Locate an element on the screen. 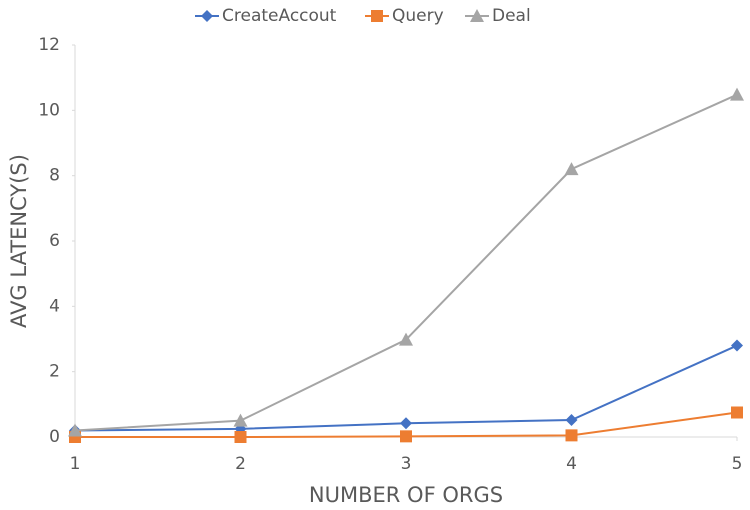 The width and height of the screenshot is (750, 510). y-tick-label: 2 is located at coordinates (54, 372).